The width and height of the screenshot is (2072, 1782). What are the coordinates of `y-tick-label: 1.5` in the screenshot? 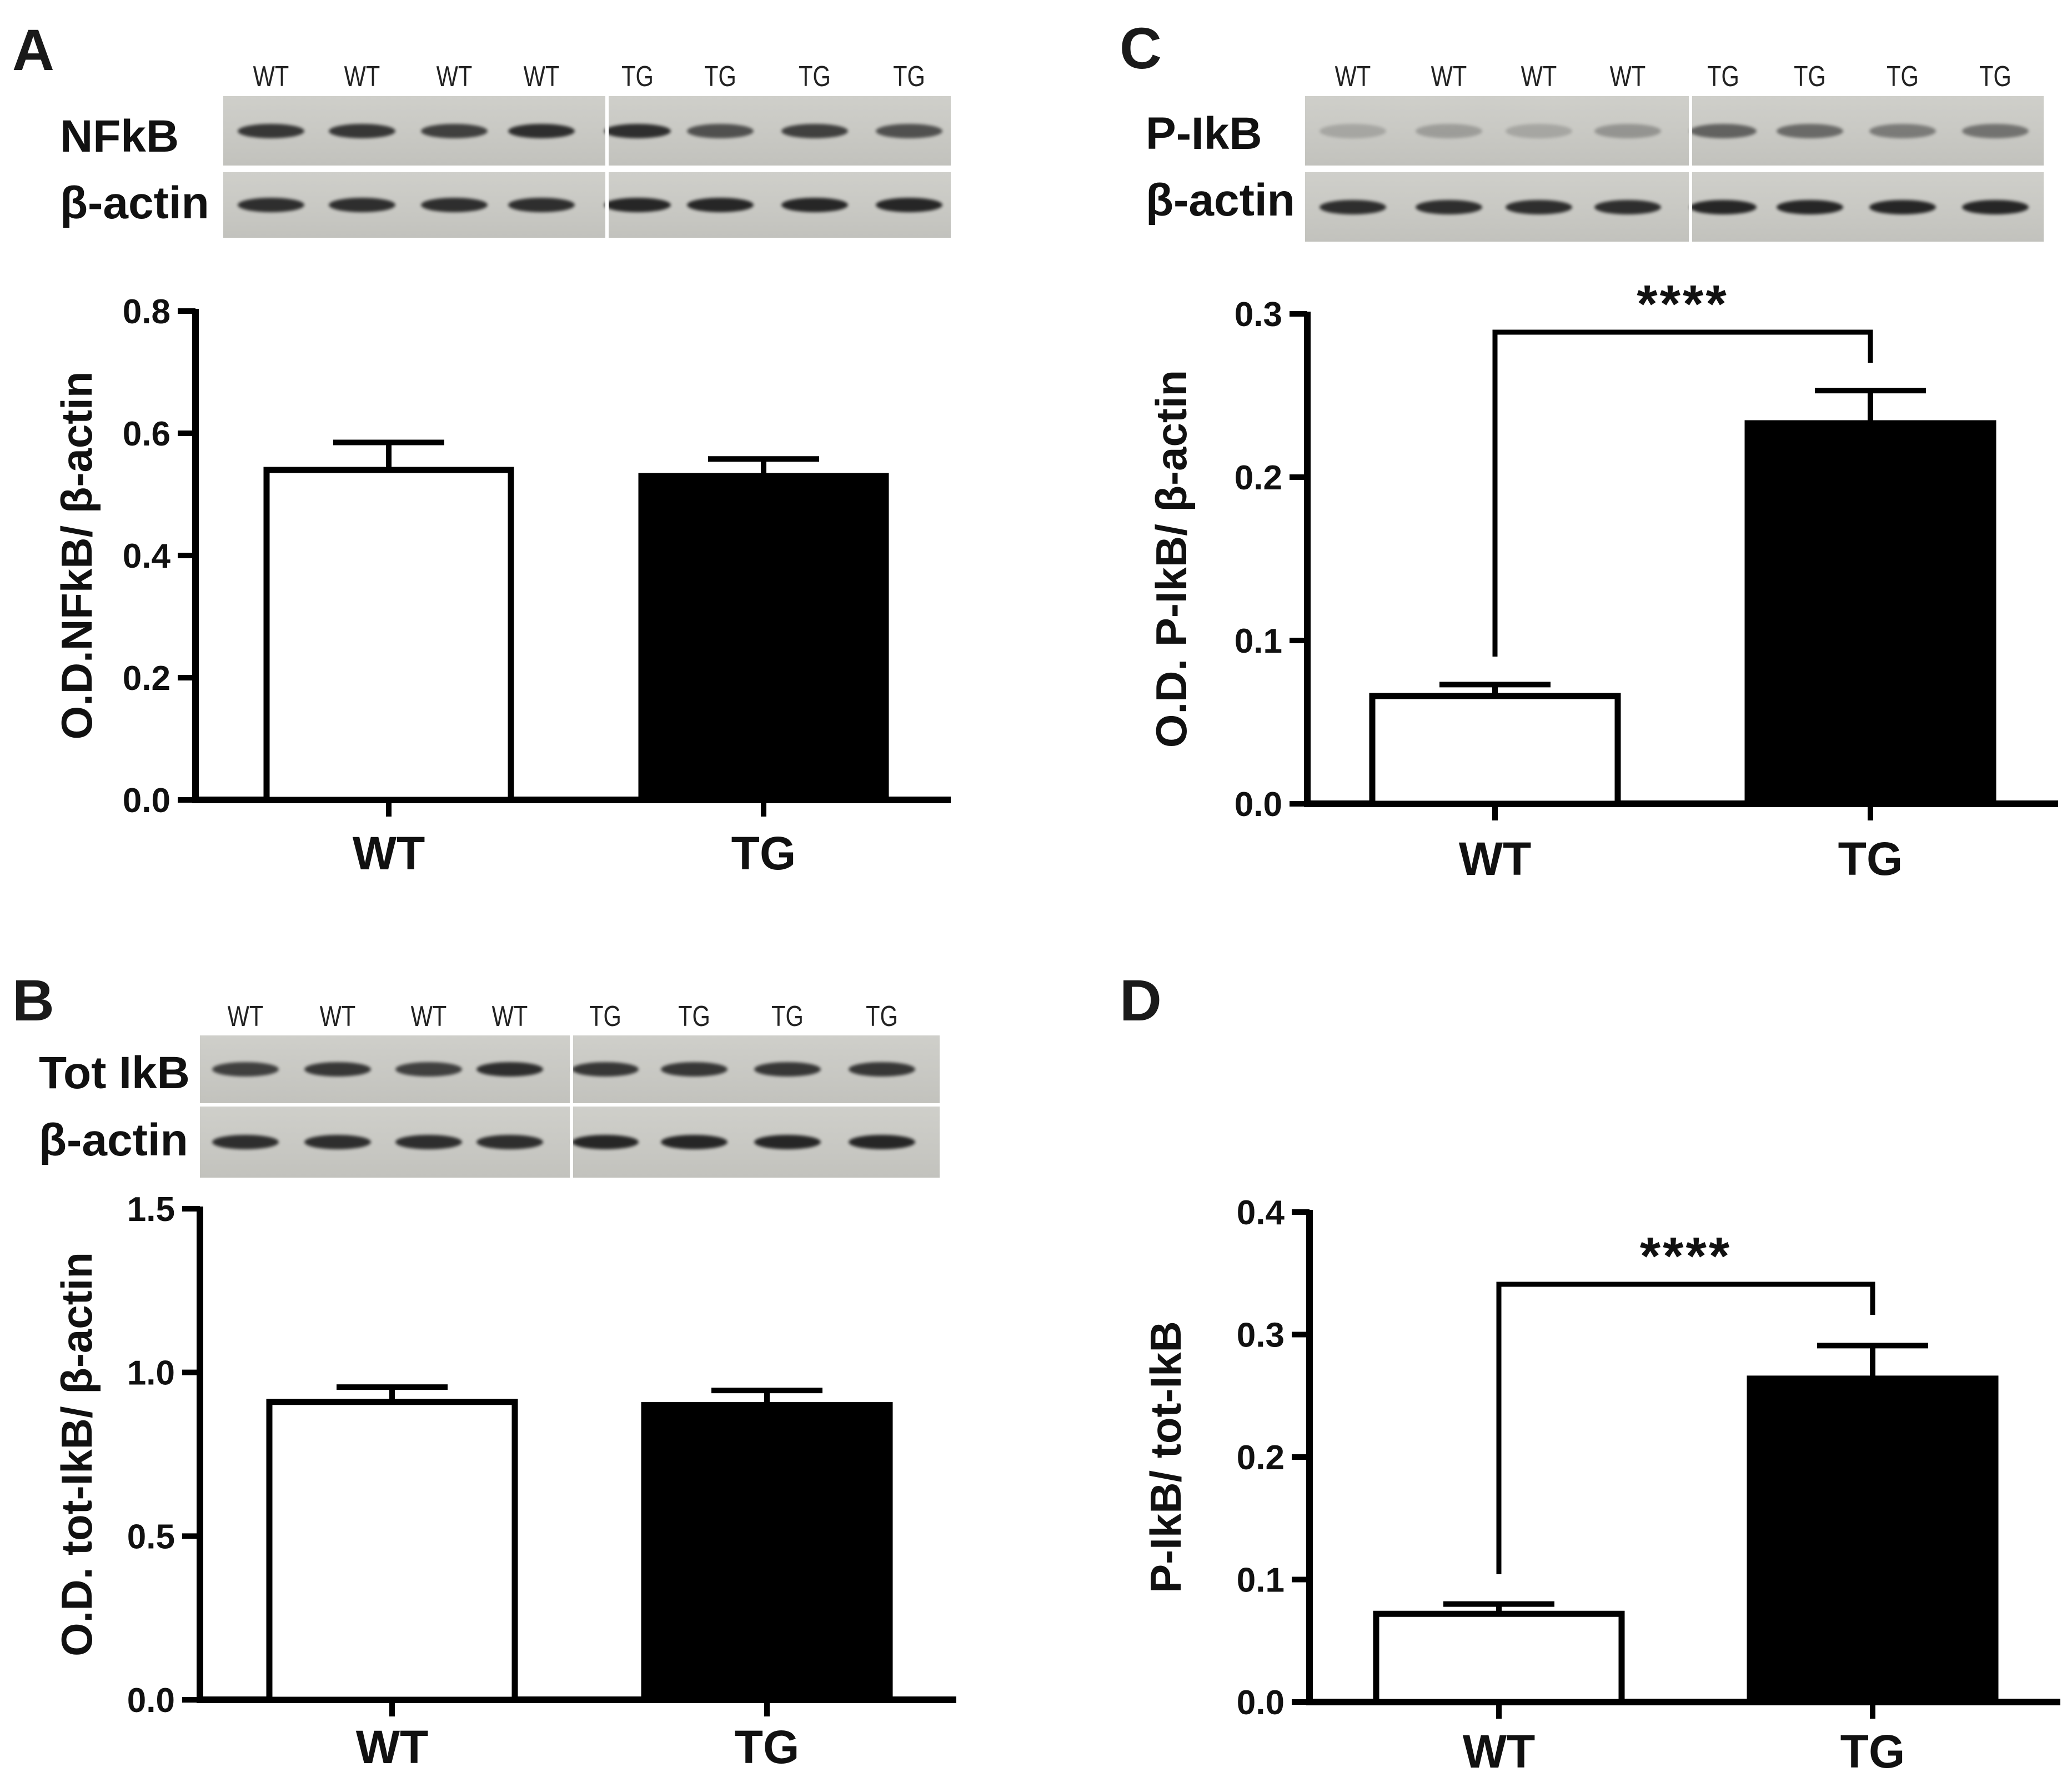 It's located at (151, 1209).